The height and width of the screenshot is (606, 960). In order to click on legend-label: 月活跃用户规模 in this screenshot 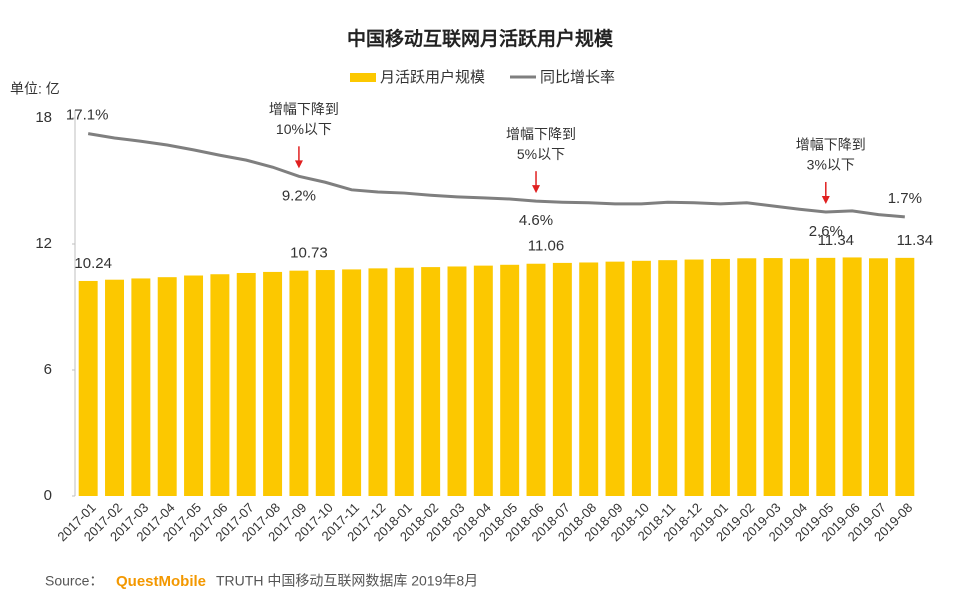, I will do `click(432, 77)`.